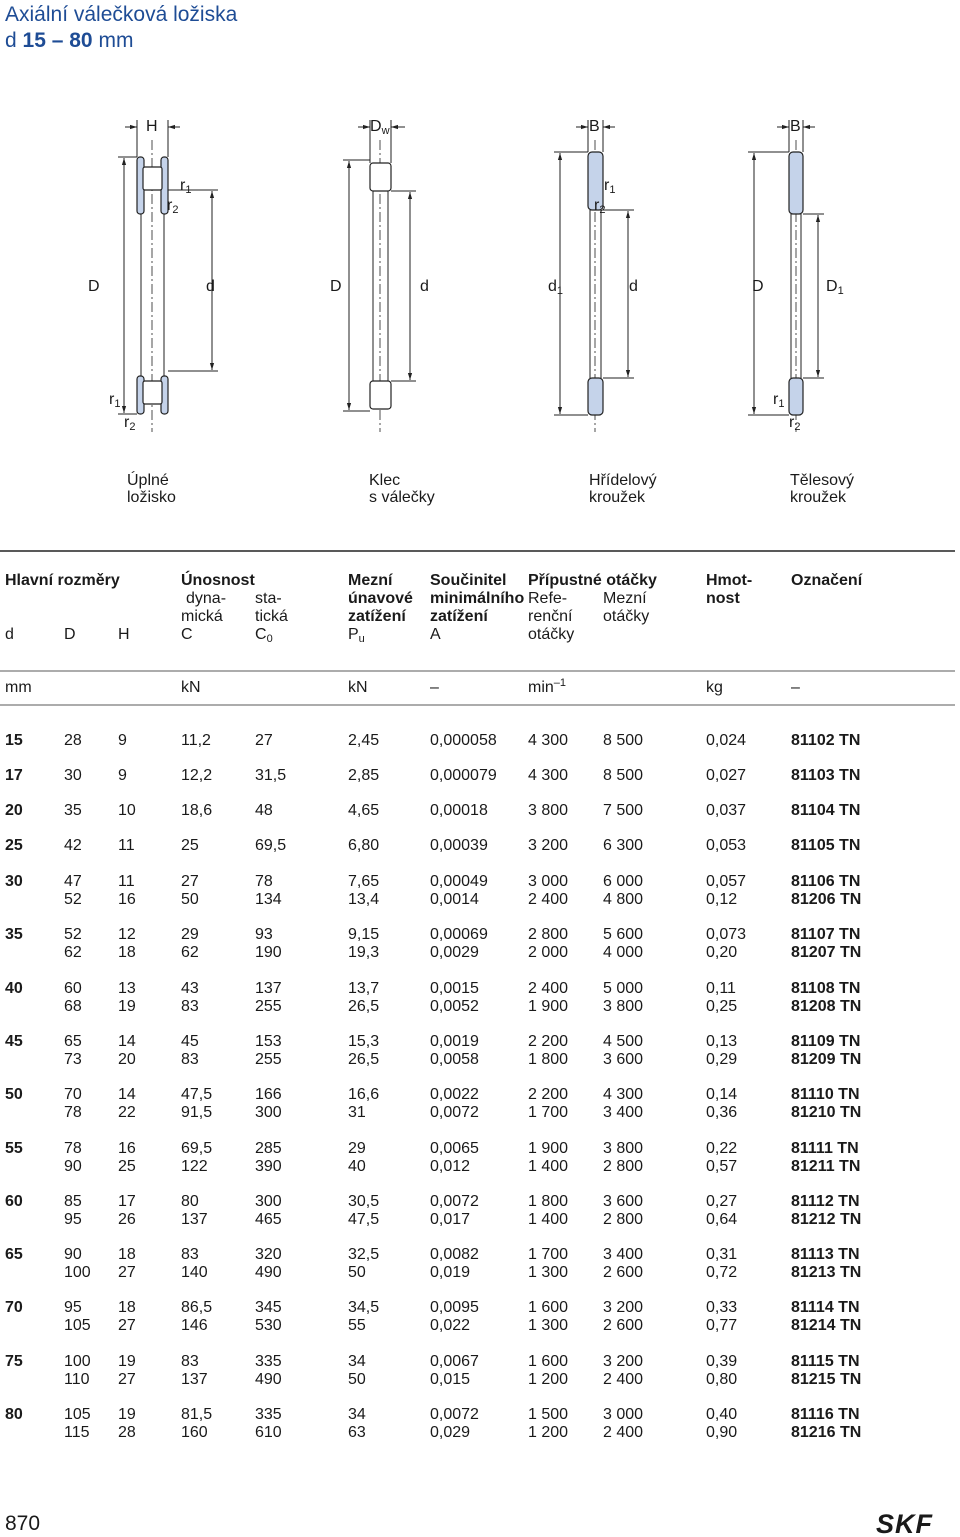 This screenshot has width=960, height=1537. I want to click on cell-designation: 81216 TN, so click(826, 1432).